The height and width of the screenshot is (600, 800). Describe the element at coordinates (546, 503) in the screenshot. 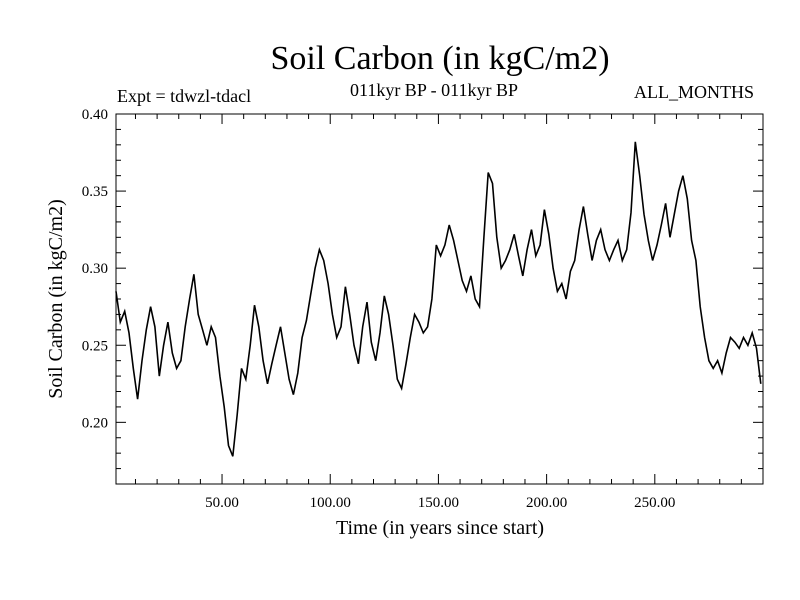

I see `x-tick-label: 200.00` at that location.